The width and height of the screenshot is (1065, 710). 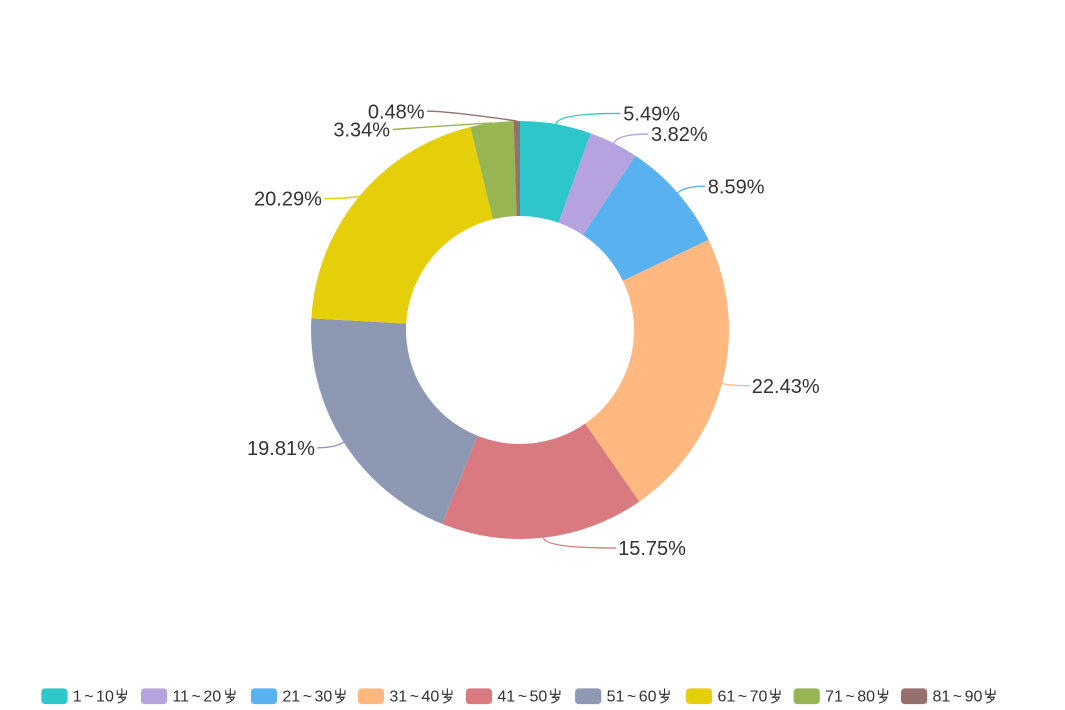 I want to click on svg-text: 5.49%, so click(x=651, y=115).